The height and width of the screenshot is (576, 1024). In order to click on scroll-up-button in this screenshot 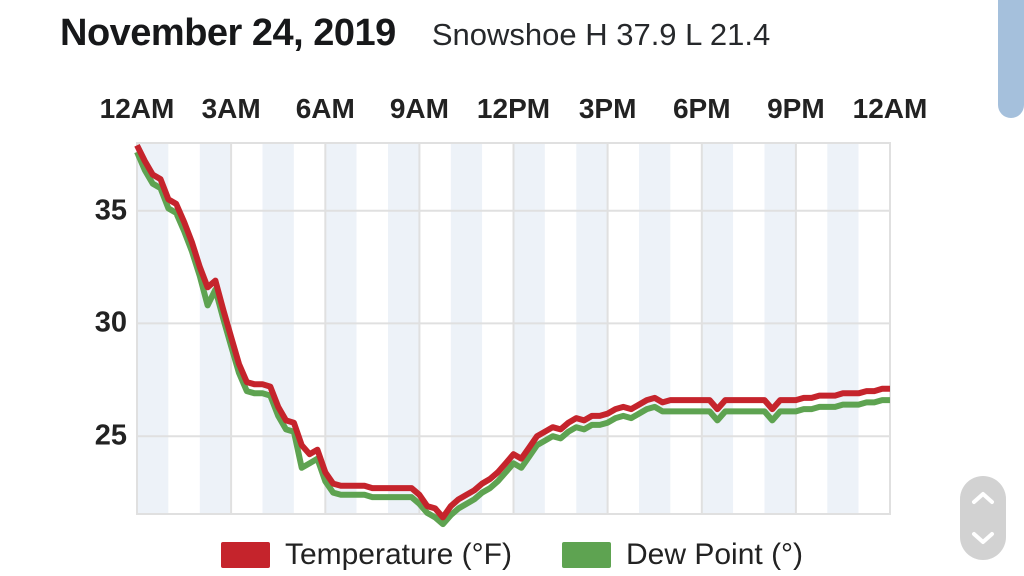, I will do `click(983, 498)`.